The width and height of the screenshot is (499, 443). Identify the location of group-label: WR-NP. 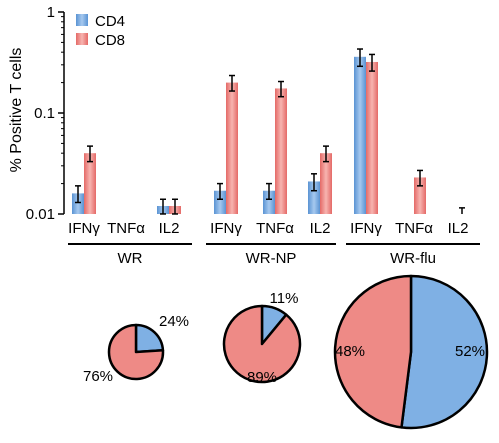
(271, 258).